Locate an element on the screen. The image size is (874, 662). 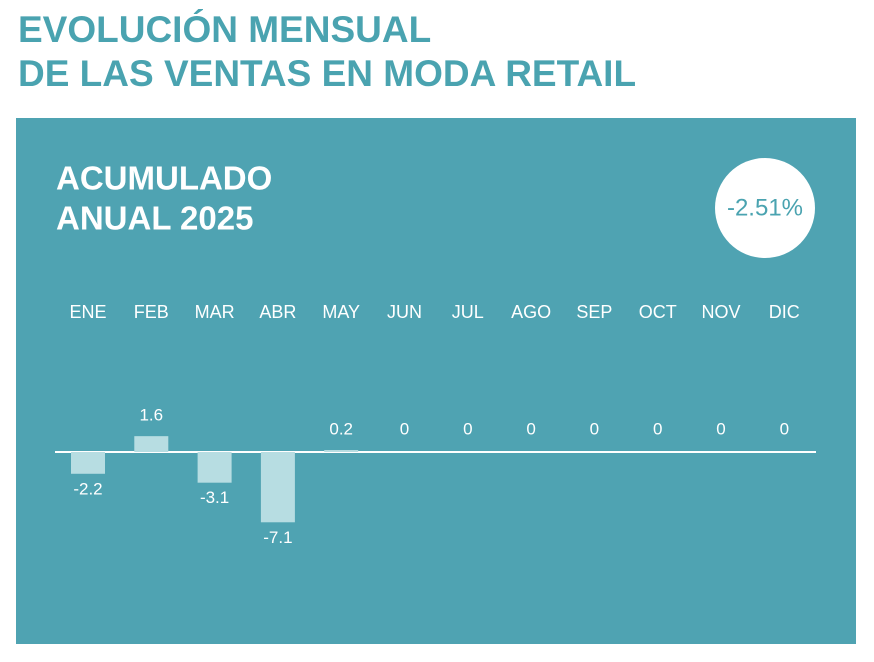
x-tick-label: ABR is located at coordinates (277, 312).